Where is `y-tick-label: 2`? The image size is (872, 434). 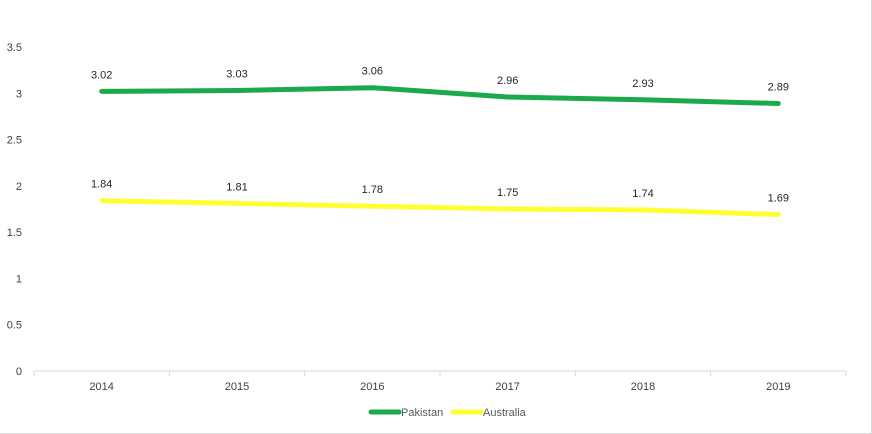
y-tick-label: 2 is located at coordinates (19, 187).